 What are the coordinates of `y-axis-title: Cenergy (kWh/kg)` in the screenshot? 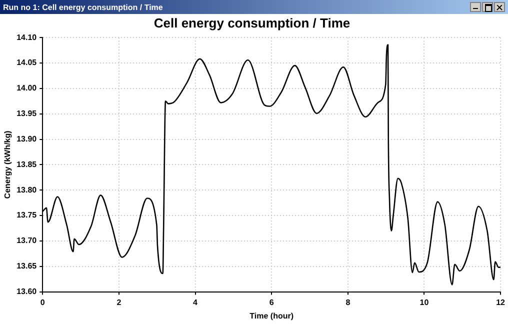 It's located at (7, 164).